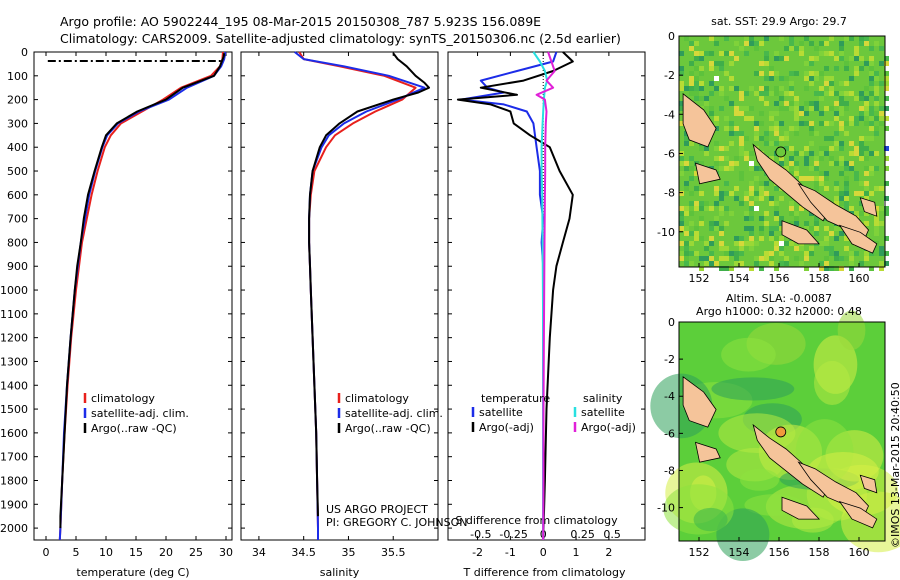 Image resolution: width=900 pixels, height=580 pixels. What do you see at coordinates (17, 147) in the screenshot?
I see `depth-tick-label: 400` at bounding box center [17, 147].